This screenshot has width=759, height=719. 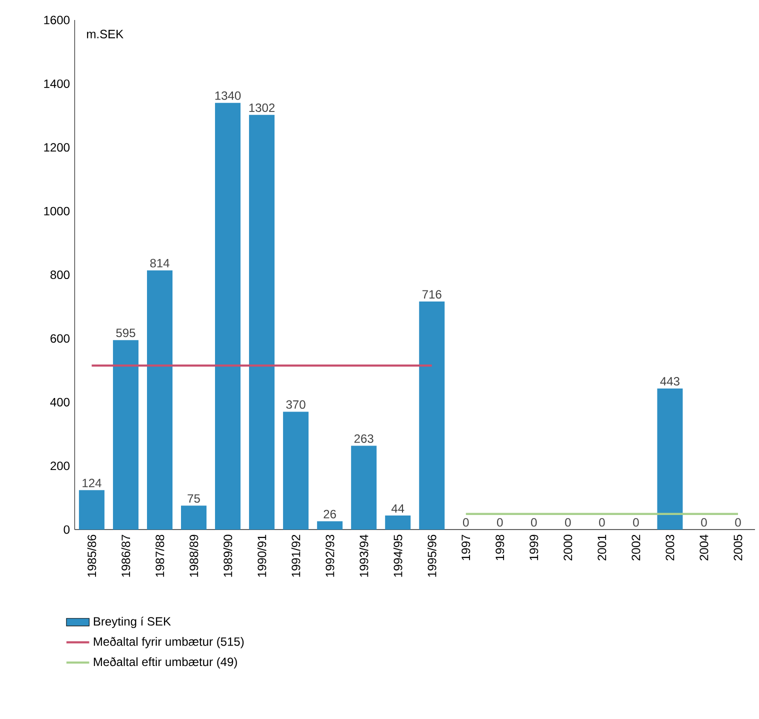 I want to click on y-tick-label: 1000, so click(x=57, y=211).